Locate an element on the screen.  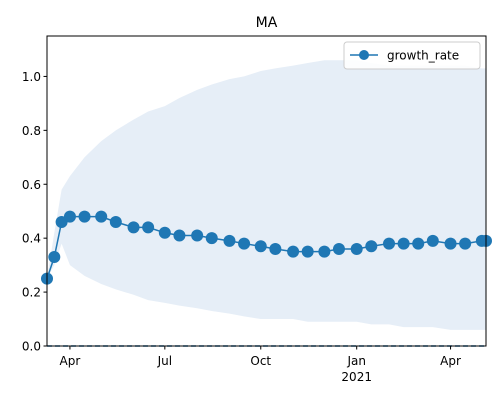
y-tick-label: 0.4 is located at coordinates (31, 239).